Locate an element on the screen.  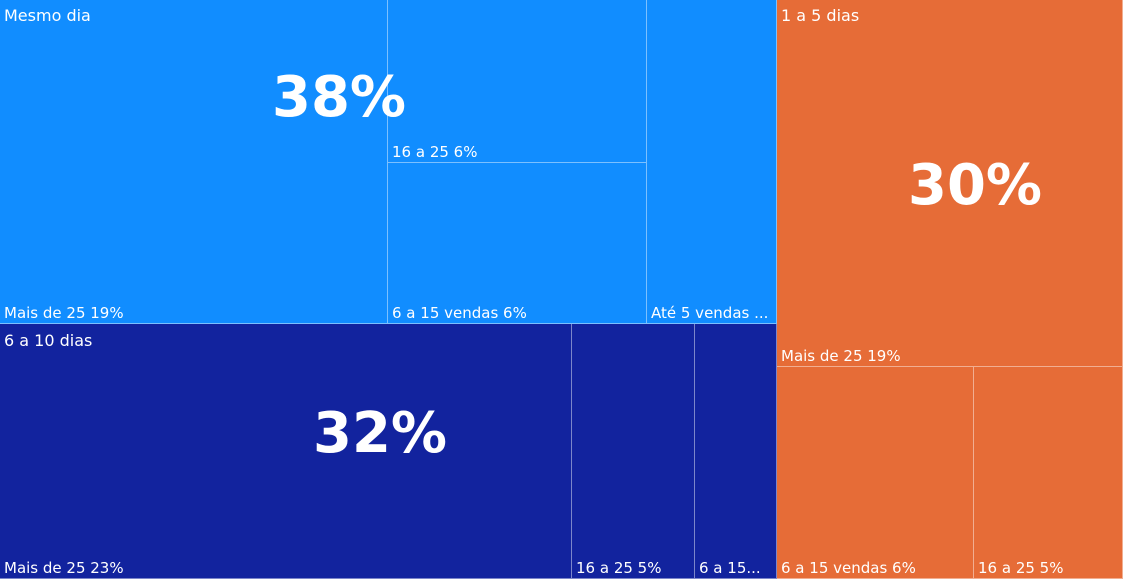
treemap-leaf-mesmo-dia-16-a-25: 16 a 25 6% is located at coordinates (517, 81).